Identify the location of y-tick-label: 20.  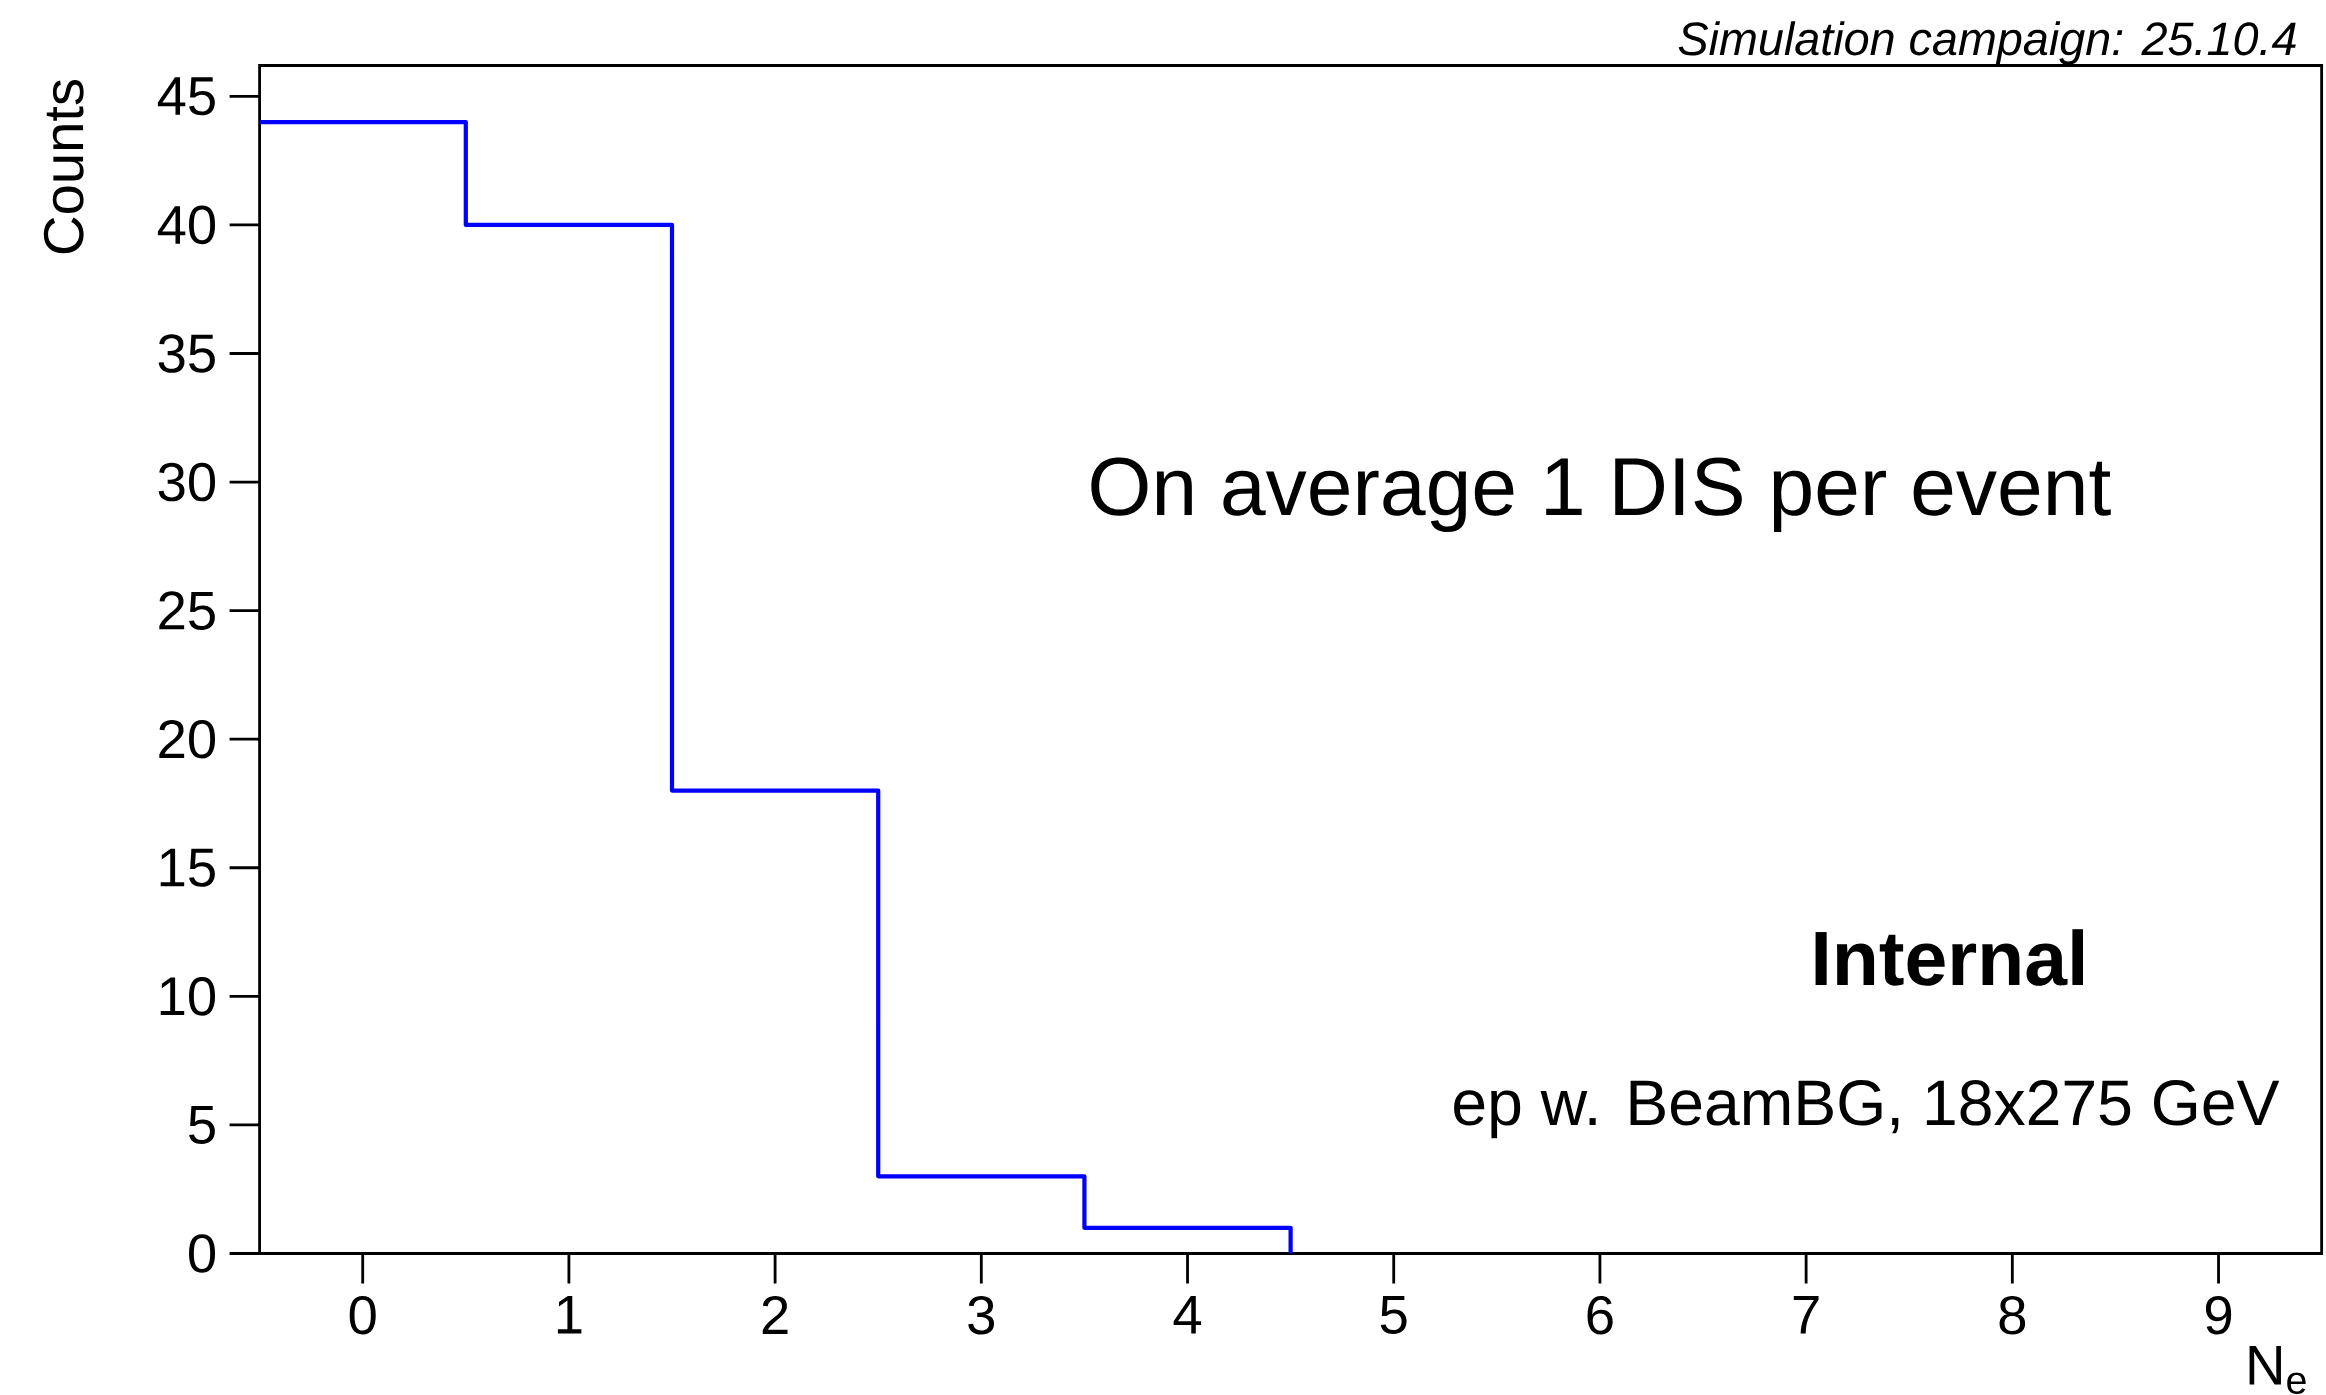
(187, 739).